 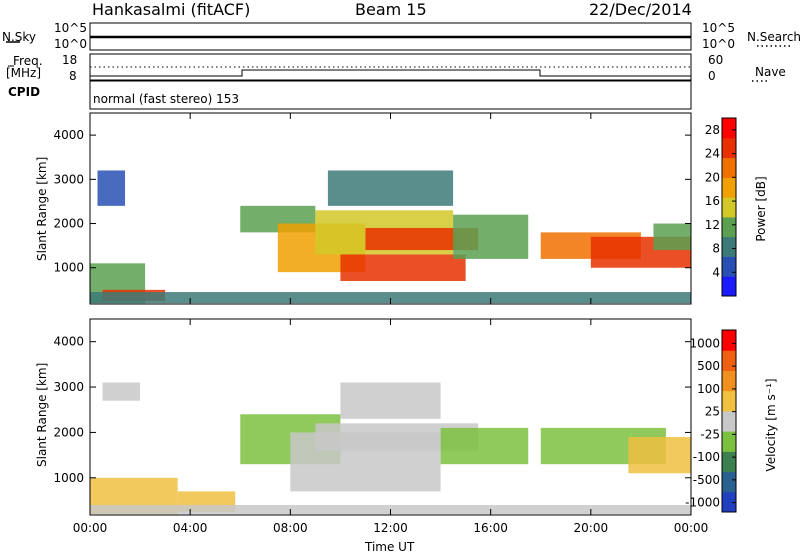 I want to click on nsky-tick-top: 10^5, so click(x=70, y=28).